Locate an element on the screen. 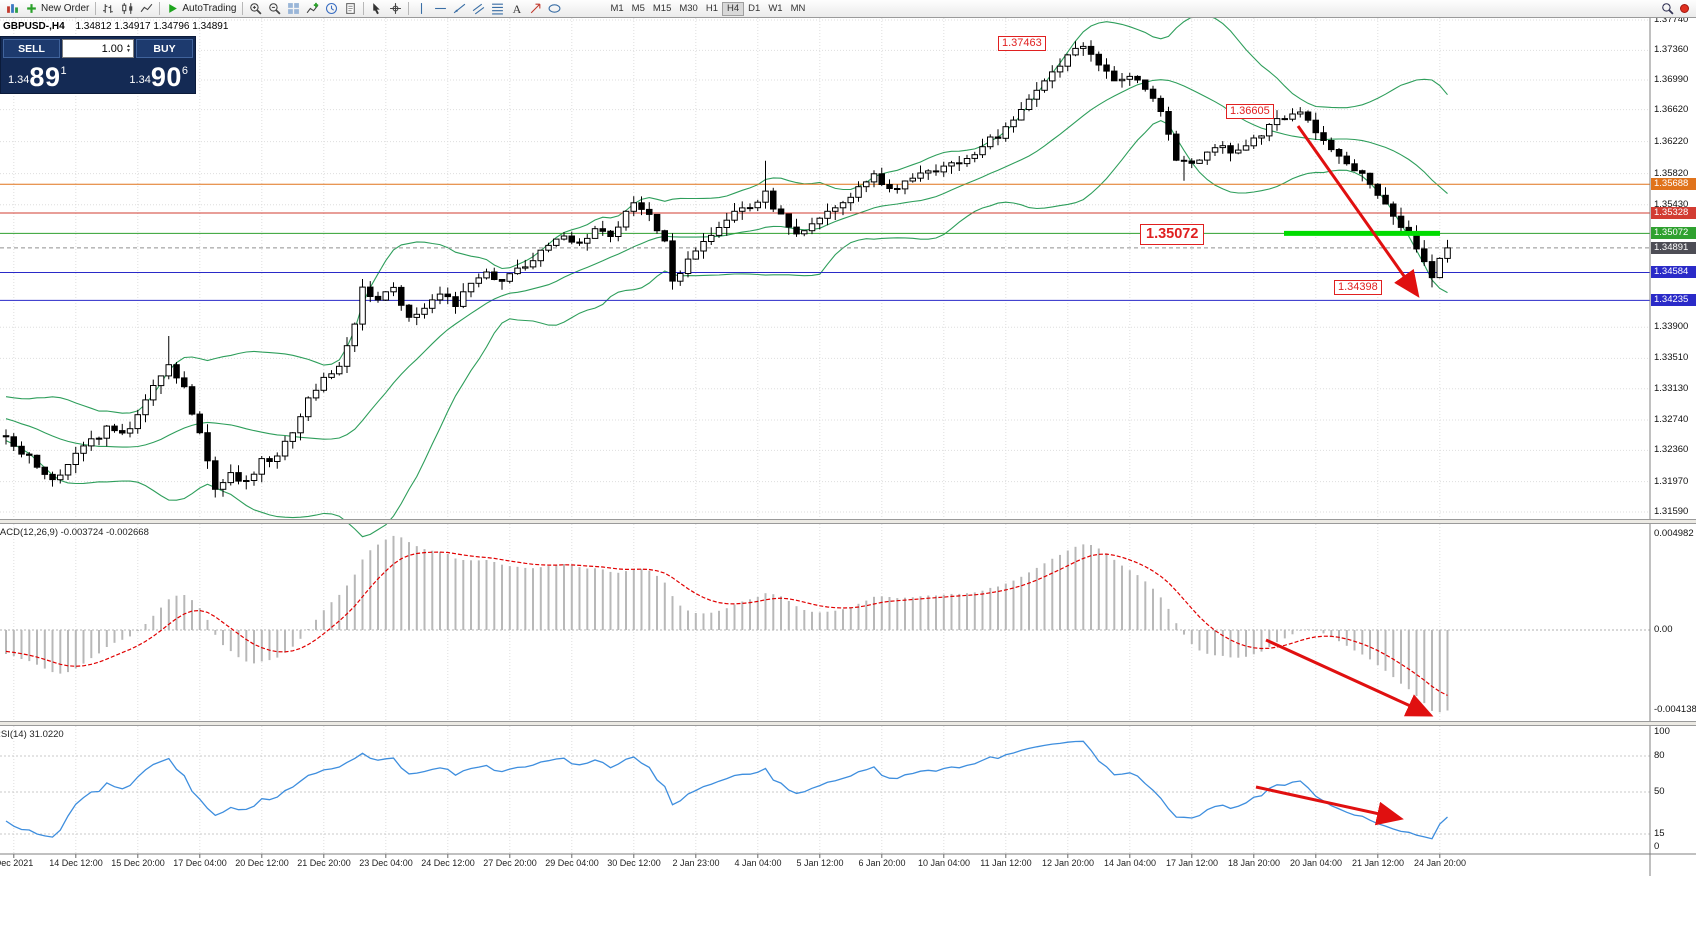 Image resolution: width=1696 pixels, height=940 pixels. crosshair-button is located at coordinates (395, 9).